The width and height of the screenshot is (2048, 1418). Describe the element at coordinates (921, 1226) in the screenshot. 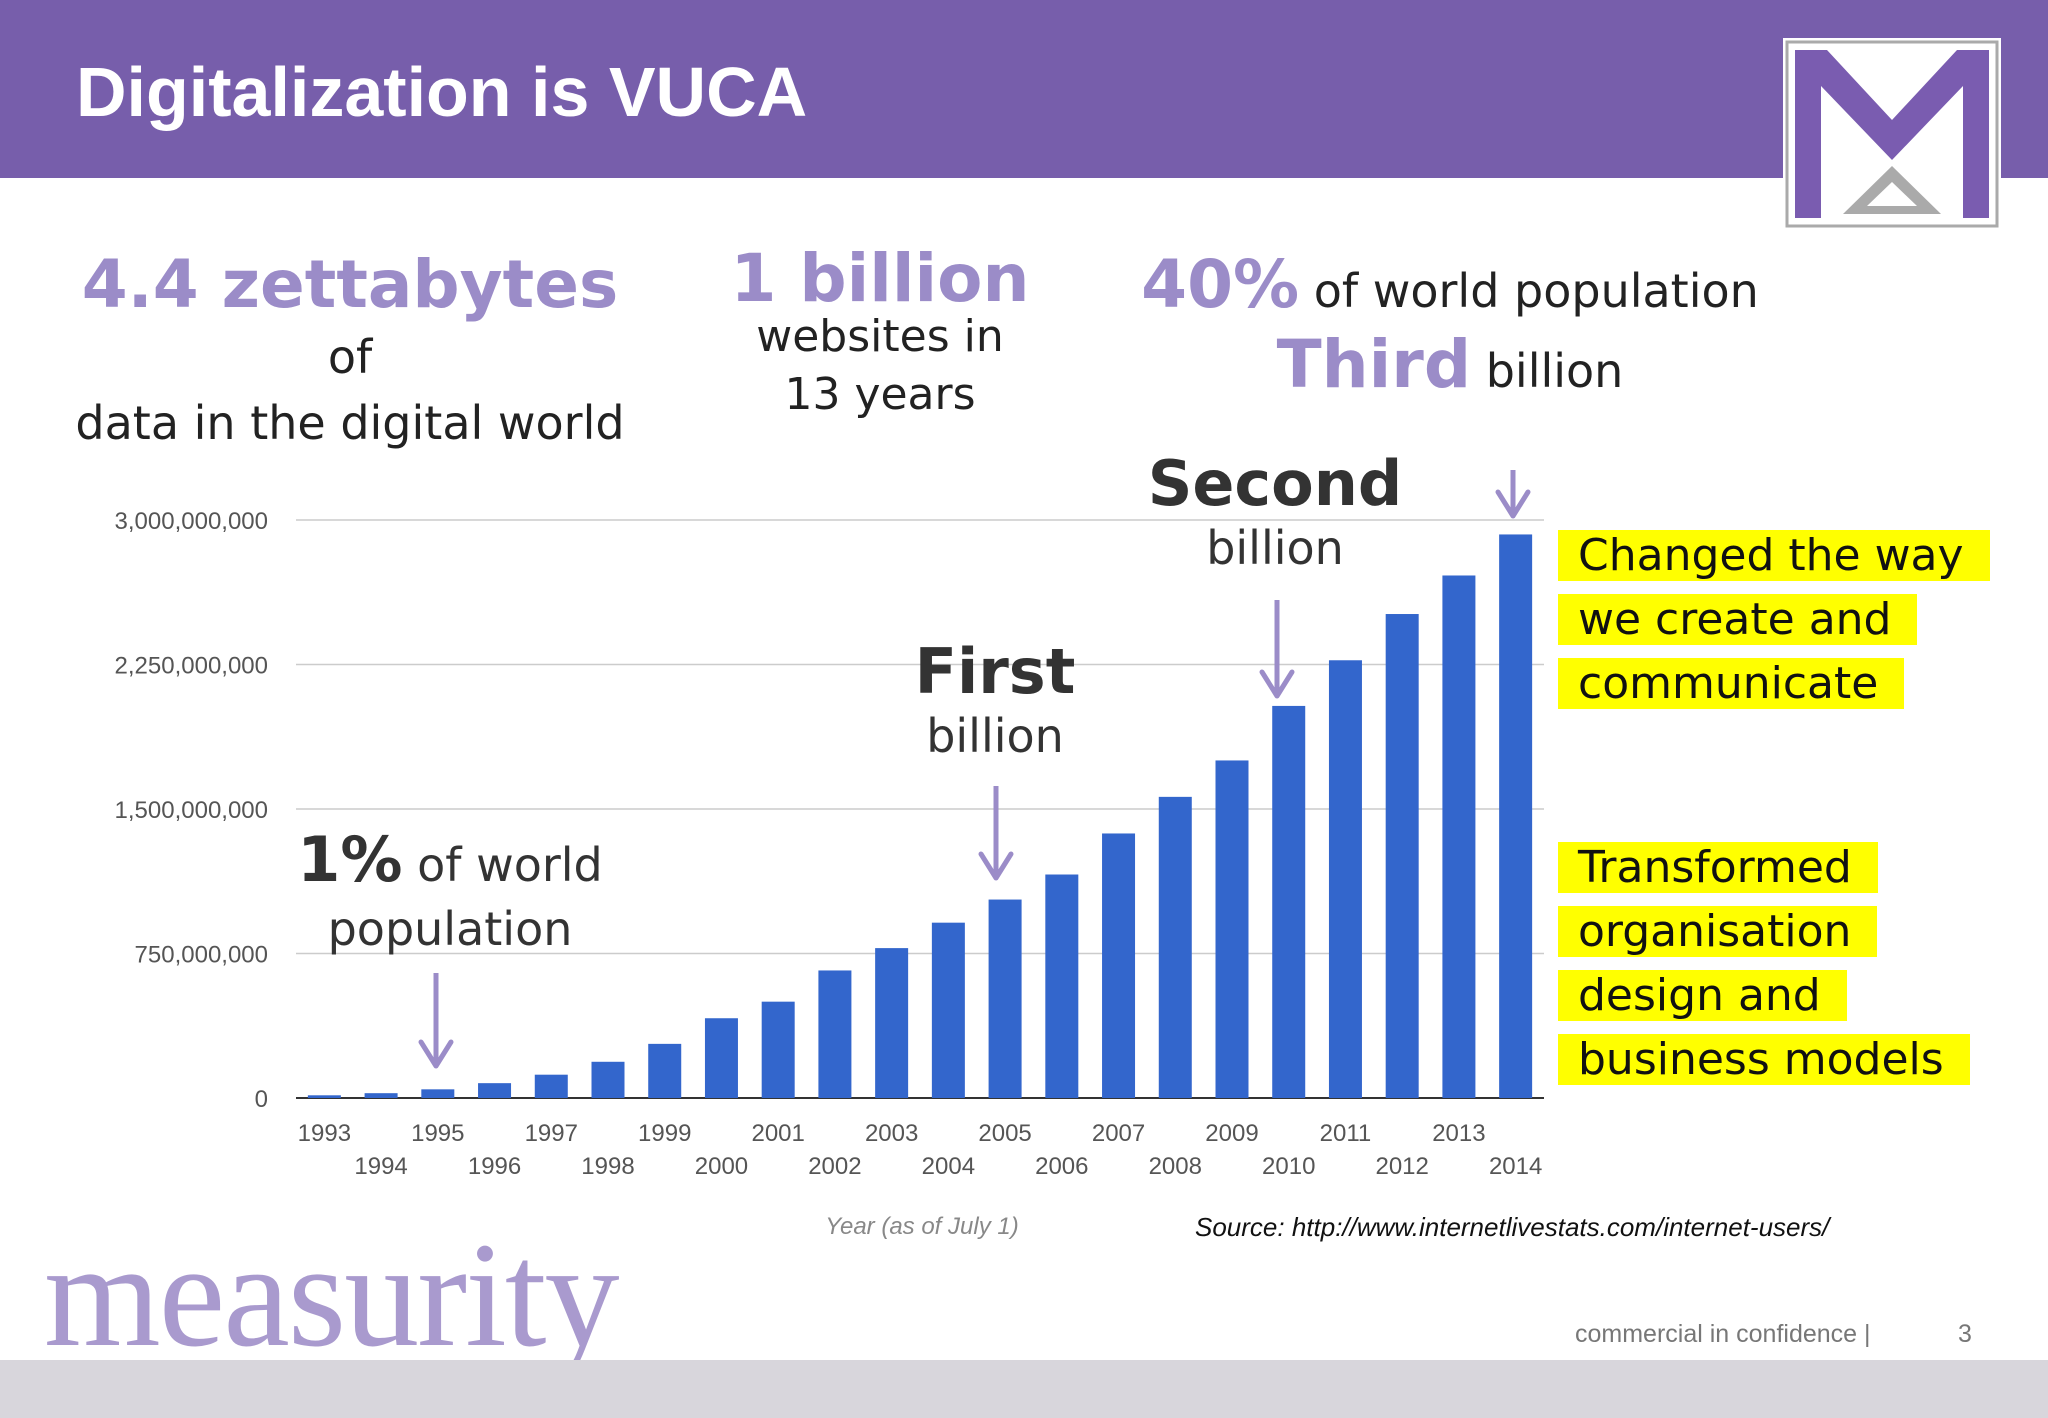

I see `chart-x-axis-label: Year (as of July 1)` at that location.